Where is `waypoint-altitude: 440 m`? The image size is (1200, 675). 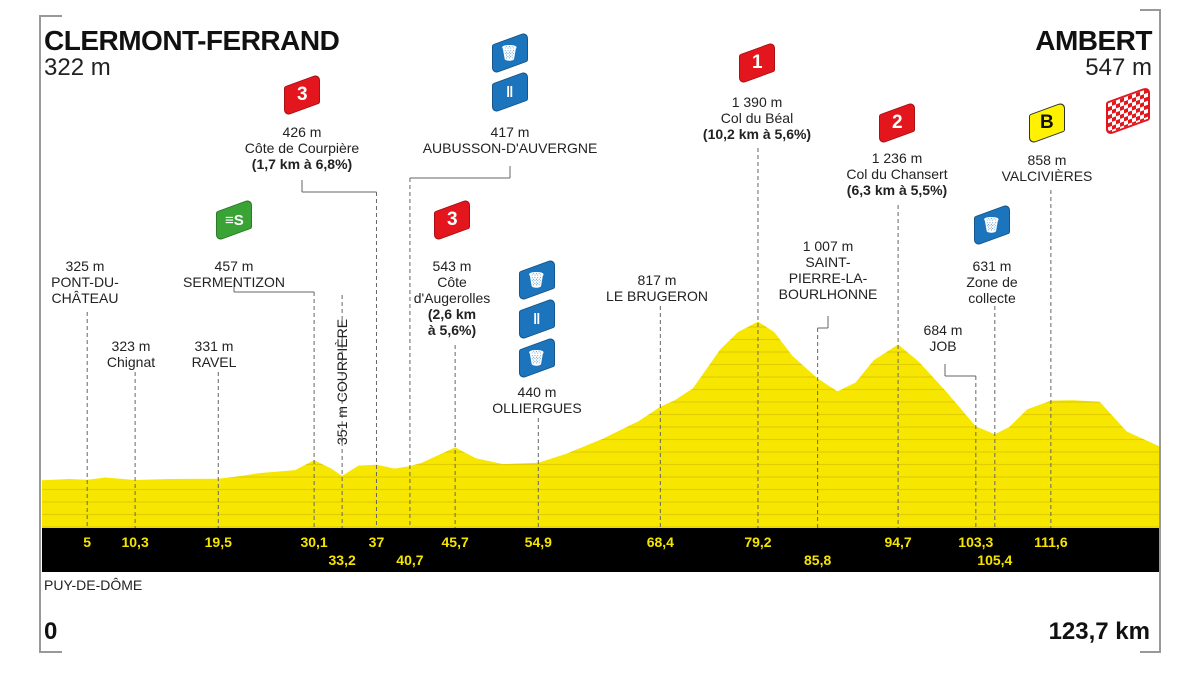
waypoint-altitude: 440 m is located at coordinates (537, 392).